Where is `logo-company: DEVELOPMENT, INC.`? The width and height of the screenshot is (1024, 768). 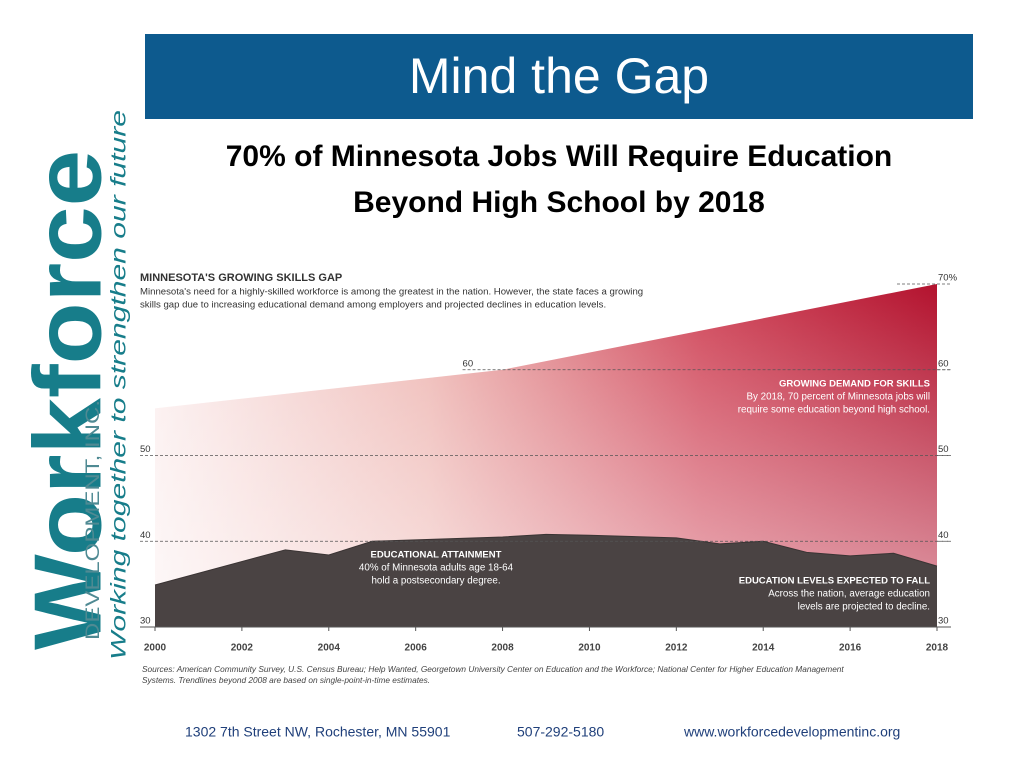
logo-company: DEVELOPMENT, INC. is located at coordinates (93, 520).